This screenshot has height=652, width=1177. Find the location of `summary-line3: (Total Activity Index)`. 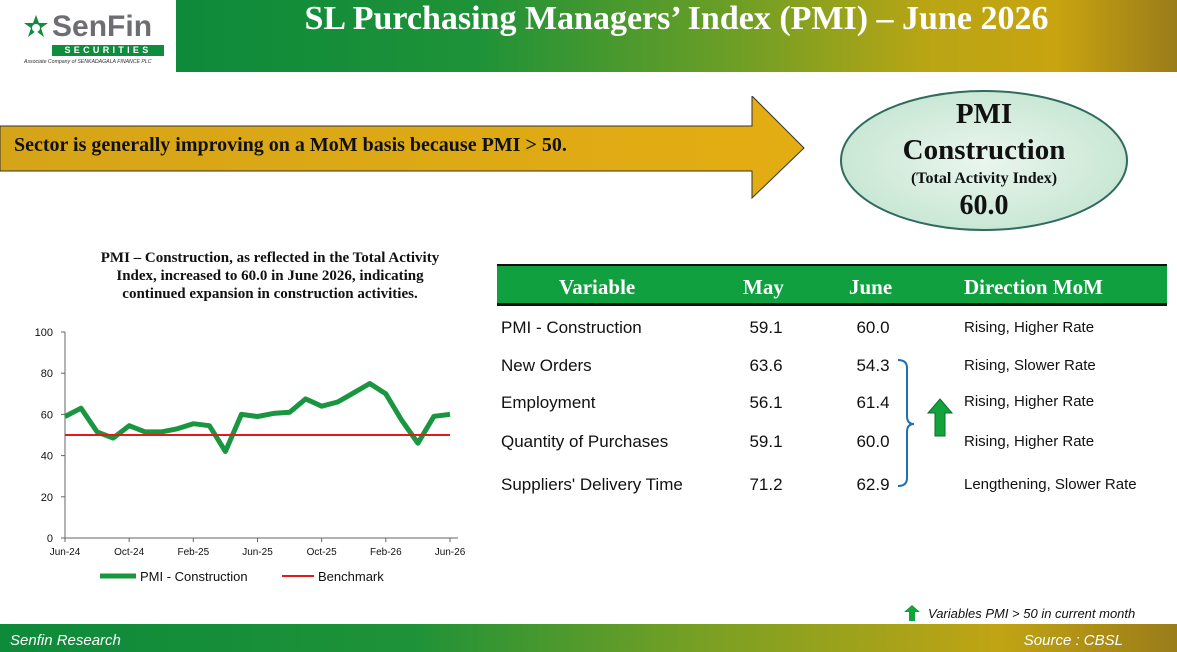

summary-line3: (Total Activity Index) is located at coordinates (984, 178).